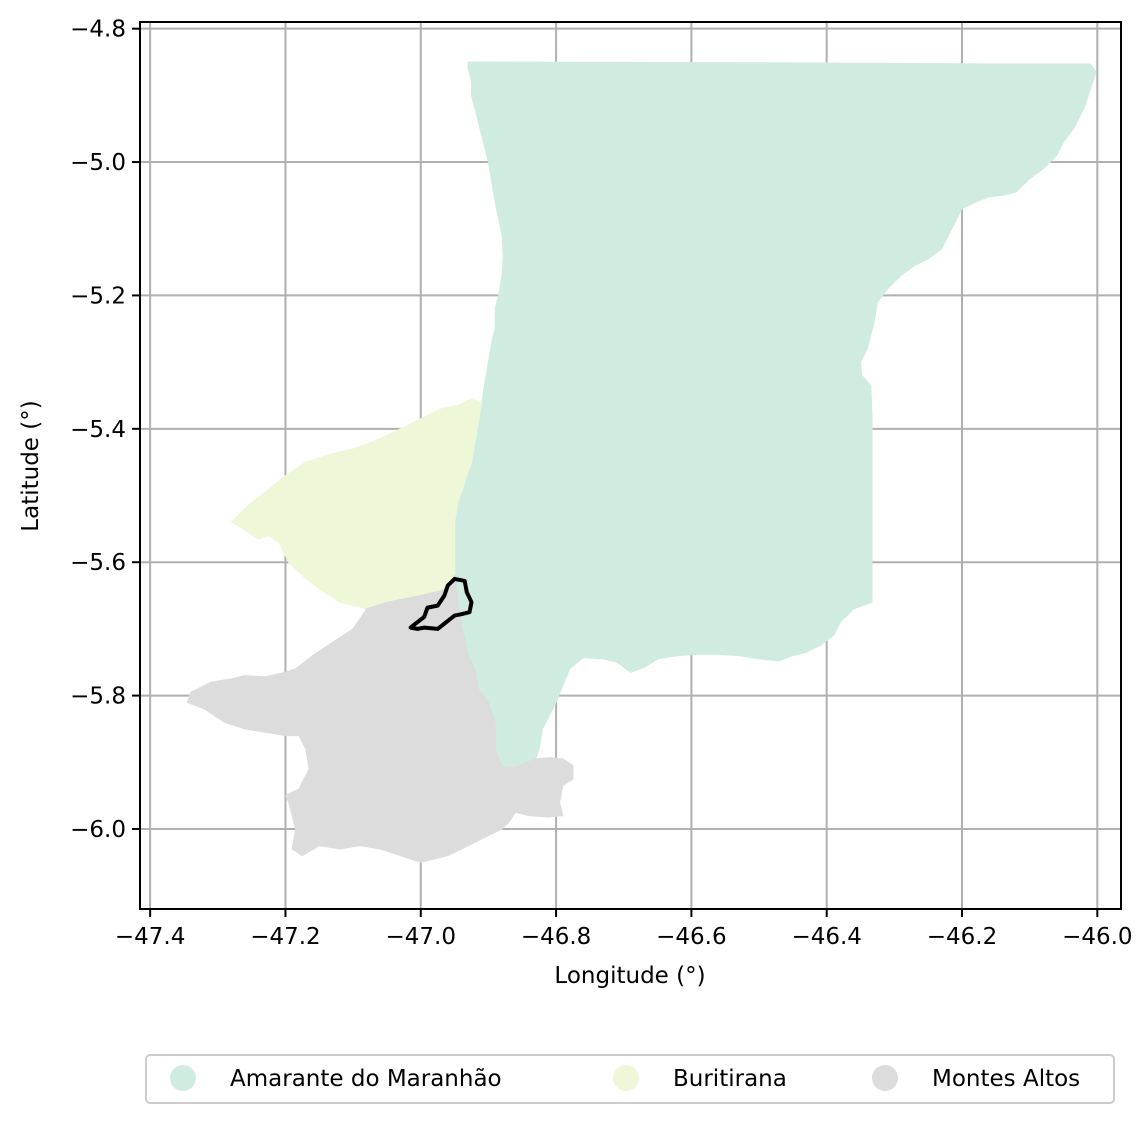 The height and width of the screenshot is (1122, 1143). Describe the element at coordinates (624, 929) in the screenshot. I see `x-axis-ticks: −47.4 −47.2 −47.0 −46.8 −46.6 −46.4 −46.2 −46.0` at that location.